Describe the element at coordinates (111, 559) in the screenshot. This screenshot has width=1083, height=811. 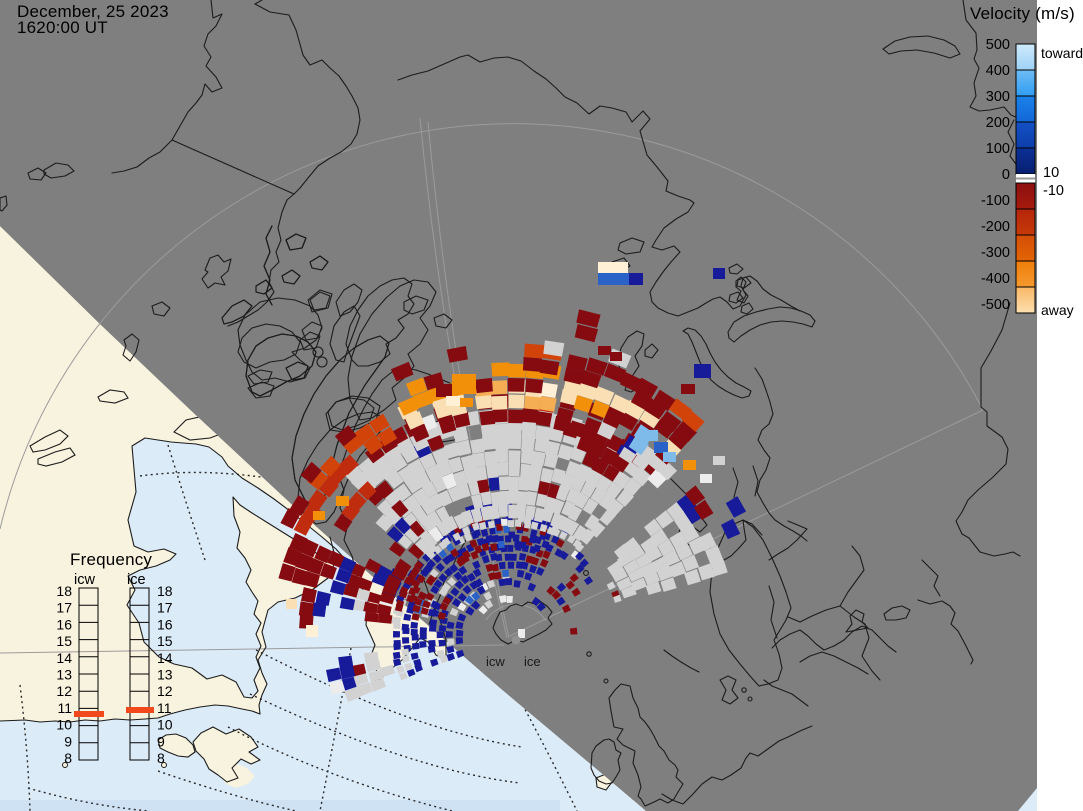
I see `svg-text: Frequency` at that location.